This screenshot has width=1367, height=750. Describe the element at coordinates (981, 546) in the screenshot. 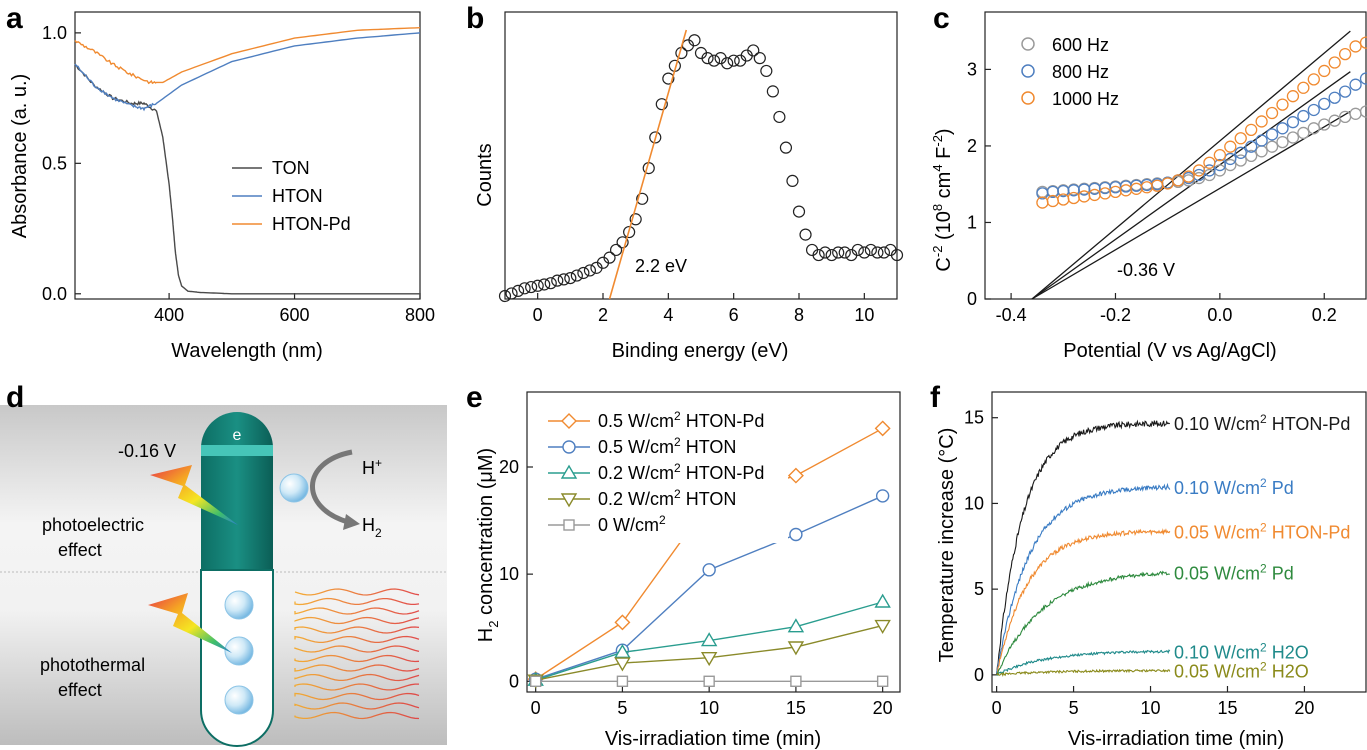

I see `panel-f-yticks: 0 5 10 15` at that location.